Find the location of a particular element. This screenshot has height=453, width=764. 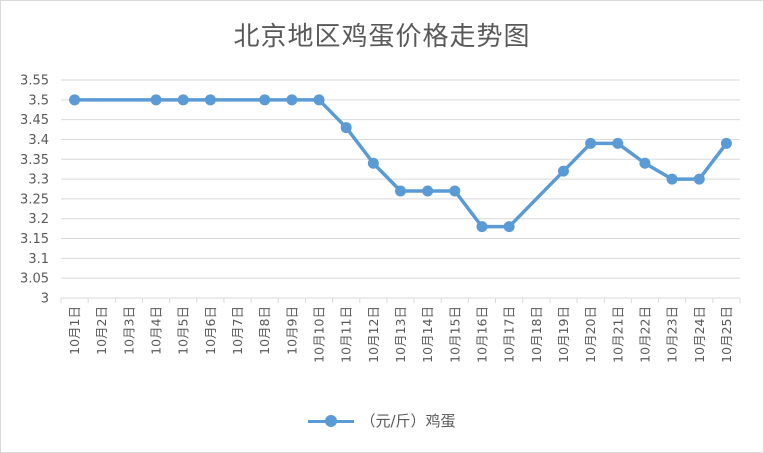

x-tick-label: 10月24日 is located at coordinates (699, 334).